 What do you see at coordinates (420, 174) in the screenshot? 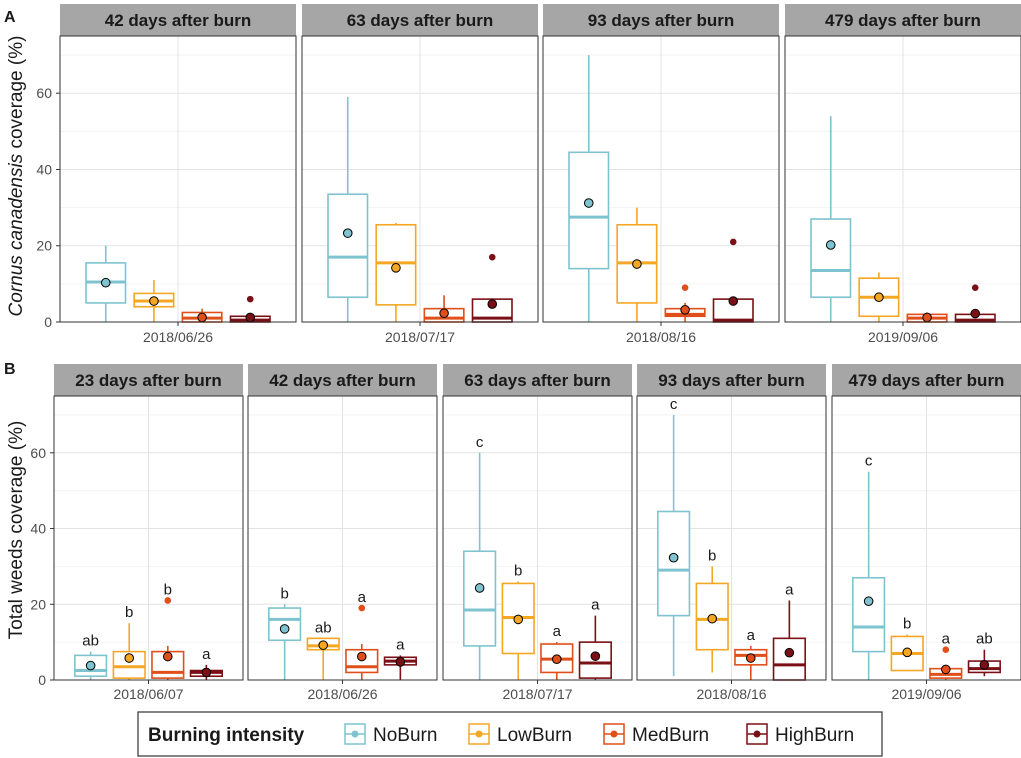
I see `facet: 63 days after burn 2018/07/17` at bounding box center [420, 174].